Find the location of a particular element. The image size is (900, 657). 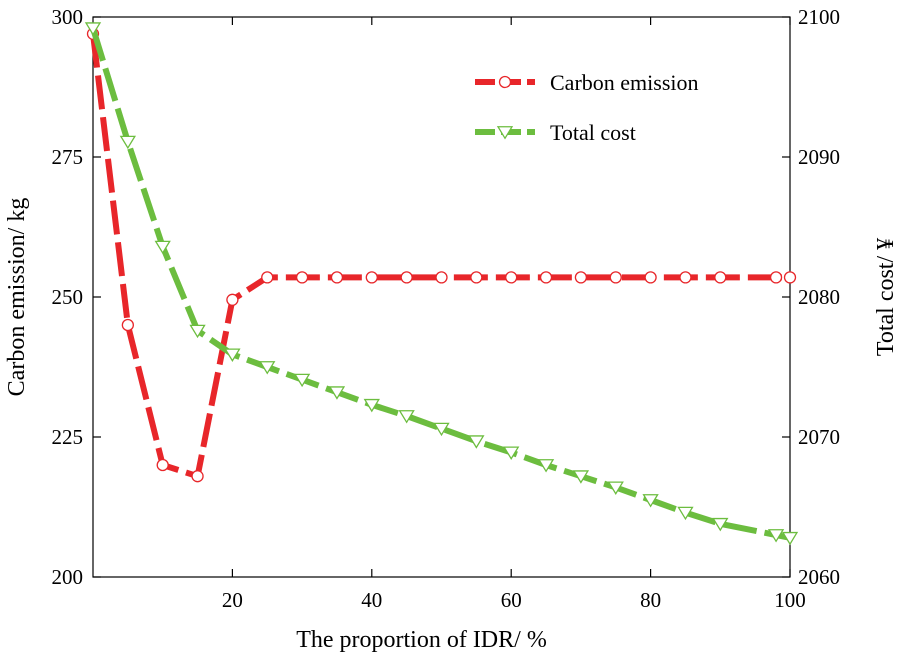

y-right-tick-label: 2100 is located at coordinates (819, 17).